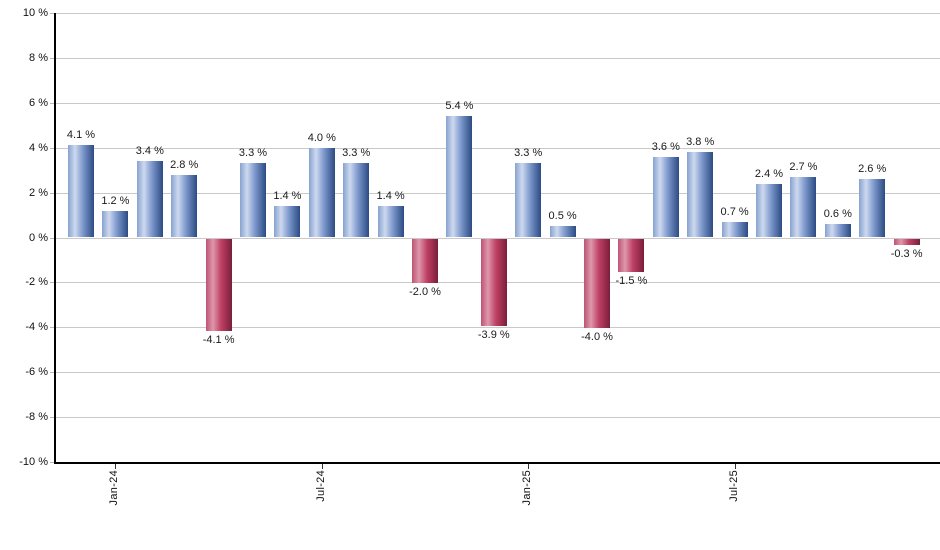 The image size is (940, 550). Describe the element at coordinates (356, 153) in the screenshot. I see `bar-value-label-aug-24: 3.3 %` at that location.